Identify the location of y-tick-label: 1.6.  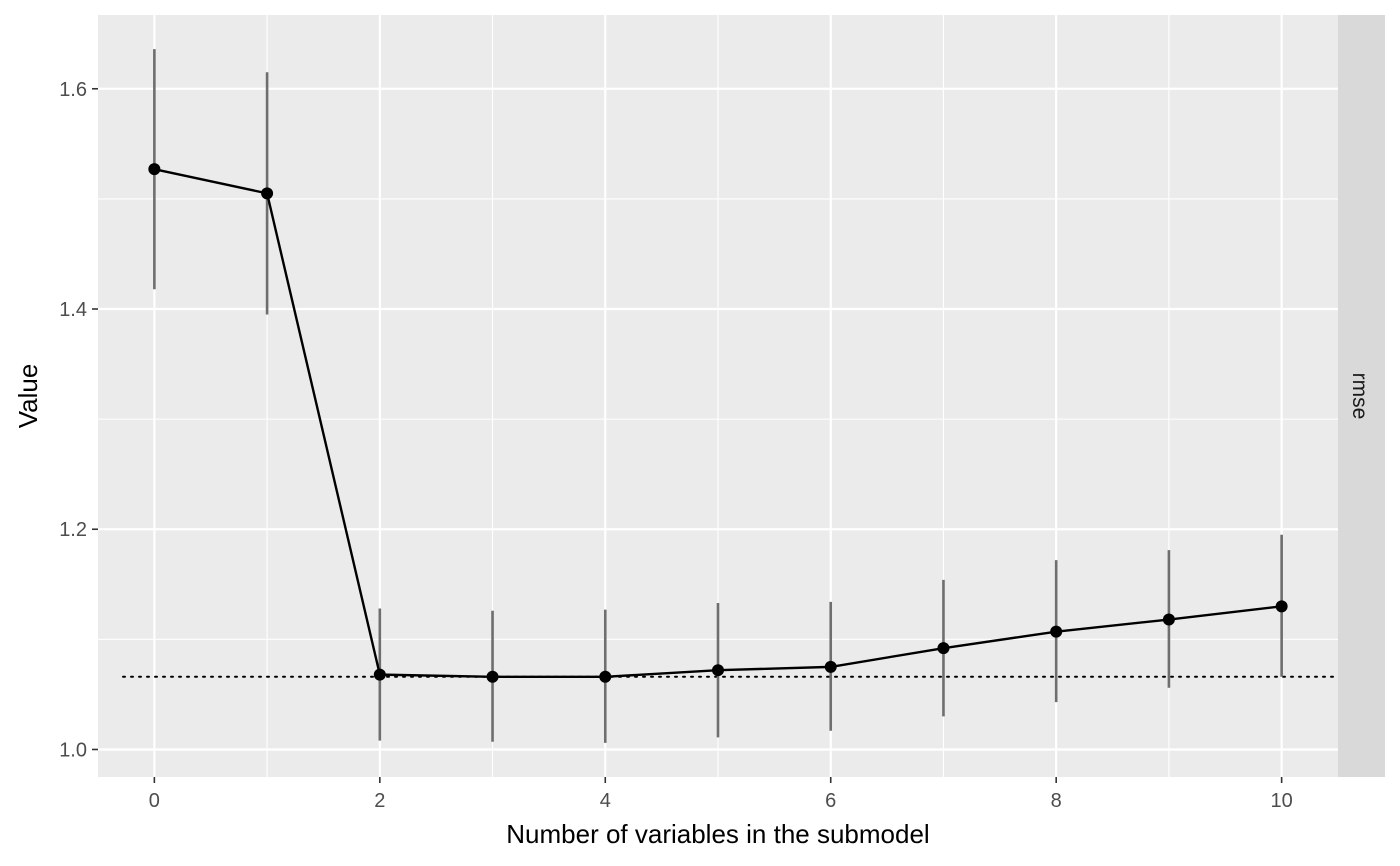
(73, 90).